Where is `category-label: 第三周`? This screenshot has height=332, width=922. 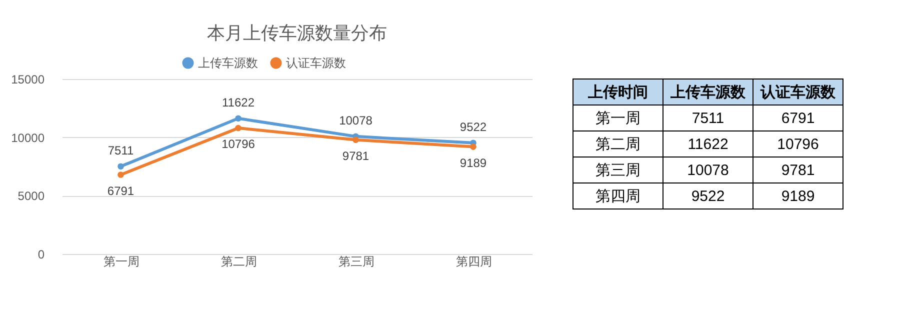 category-label: 第三周 is located at coordinates (618, 170).